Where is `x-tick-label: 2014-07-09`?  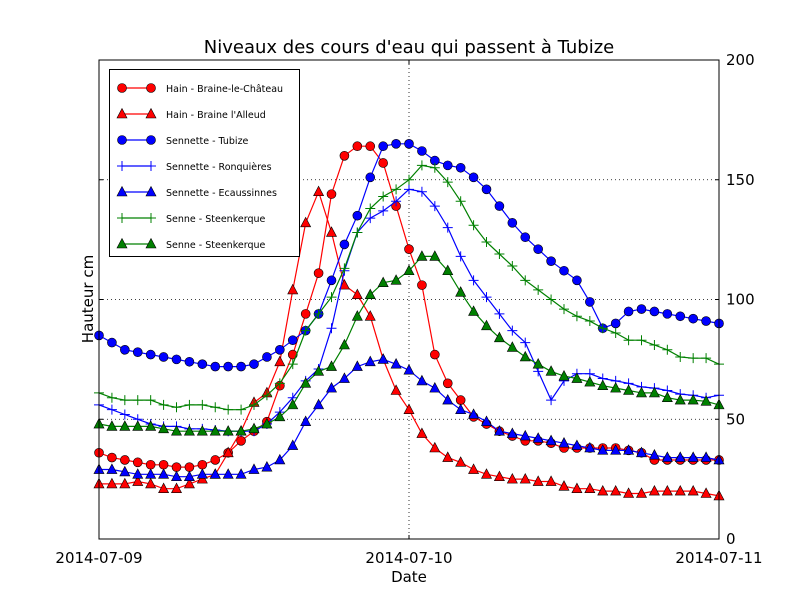 x-tick-label: 2014-07-09 is located at coordinates (98, 558).